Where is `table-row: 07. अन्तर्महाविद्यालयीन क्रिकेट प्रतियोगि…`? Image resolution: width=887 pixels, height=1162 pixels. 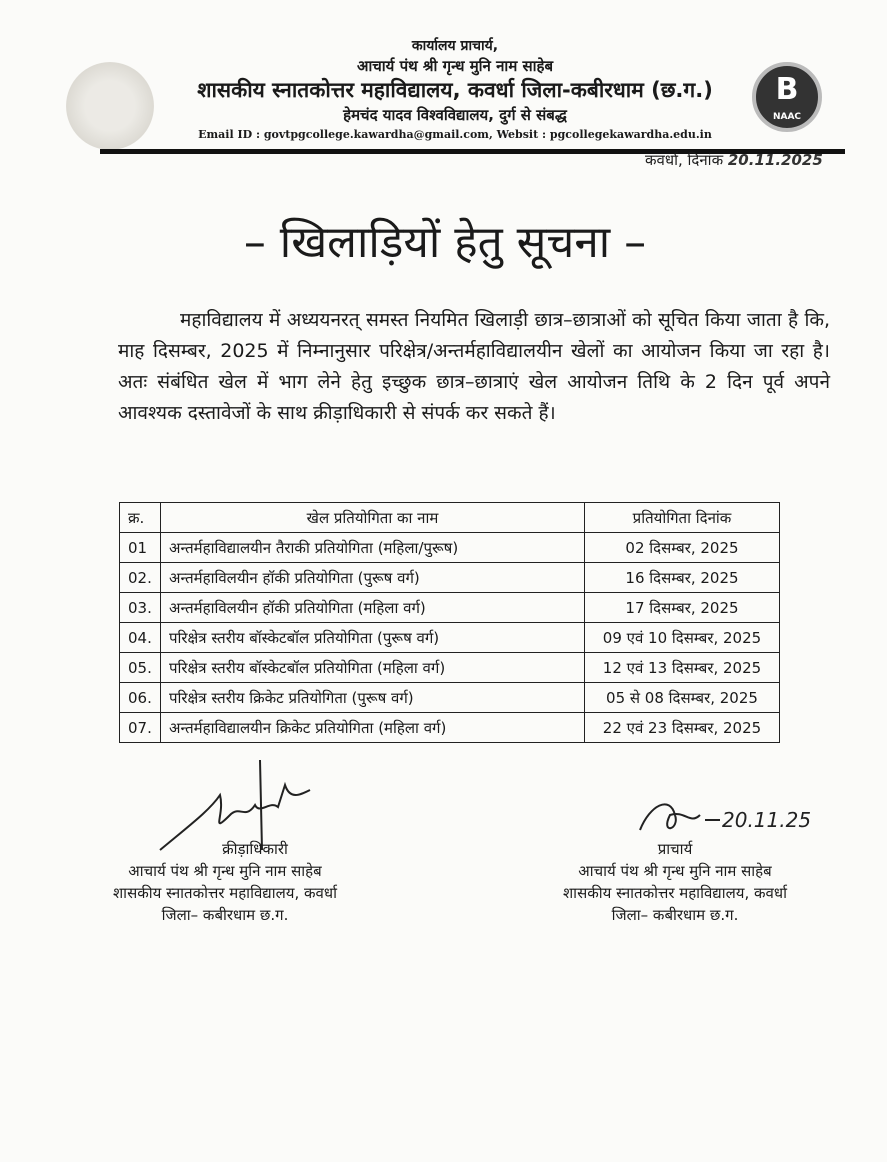
table-row: 07. अन्तर्महाविद्यालयीन क्रिकेट प्रतियोगि… is located at coordinates (449, 727).